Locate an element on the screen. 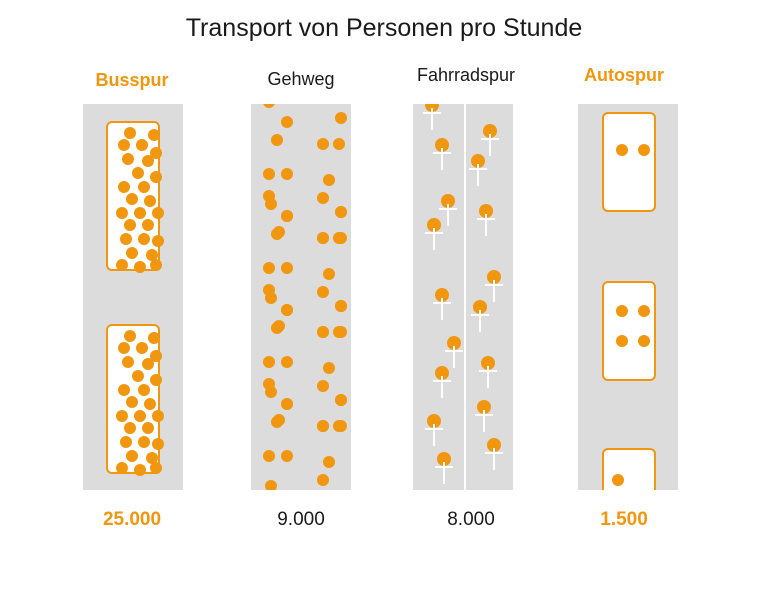 The height and width of the screenshot is (597, 768). lane-label-fahrradspur: Fahrradspur is located at coordinates (466, 75).